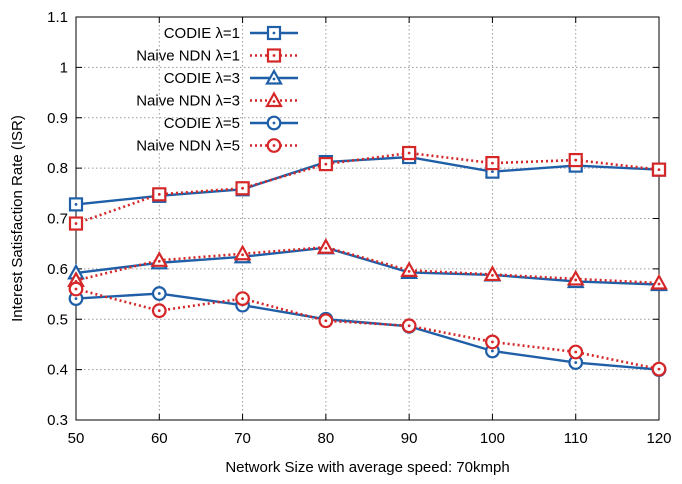  I want to click on x-tick-label: 100, so click(492, 438).